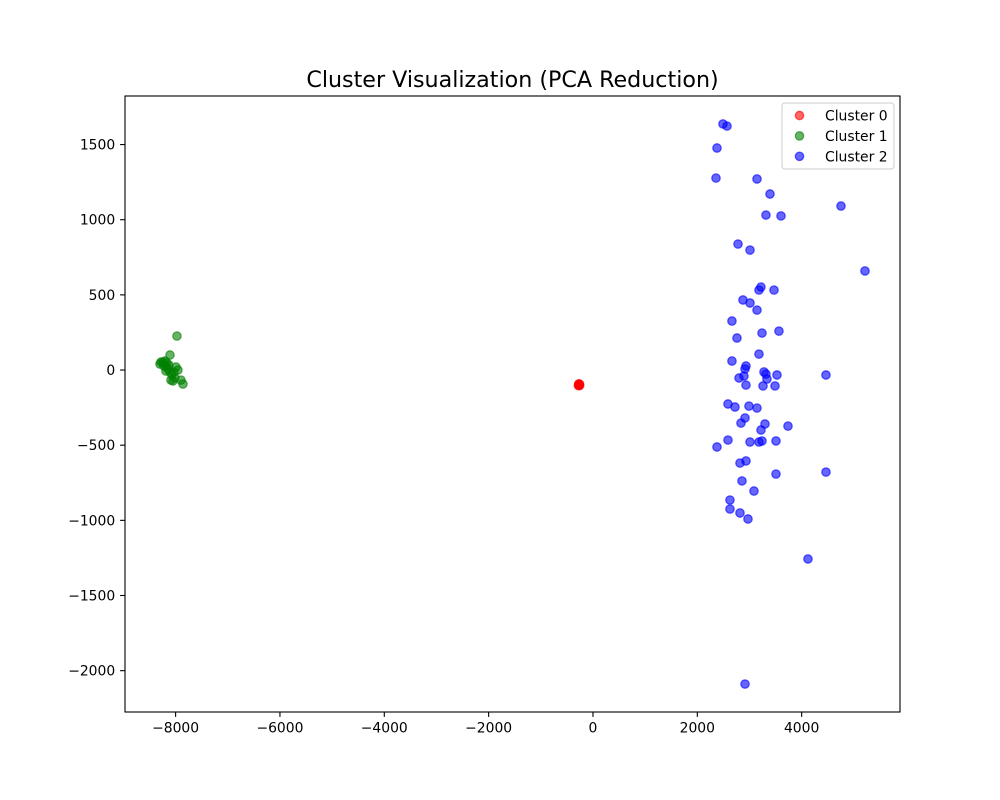 The image size is (1000, 800). I want to click on legend-item-cluster-0: Cluster 0, so click(841, 117).